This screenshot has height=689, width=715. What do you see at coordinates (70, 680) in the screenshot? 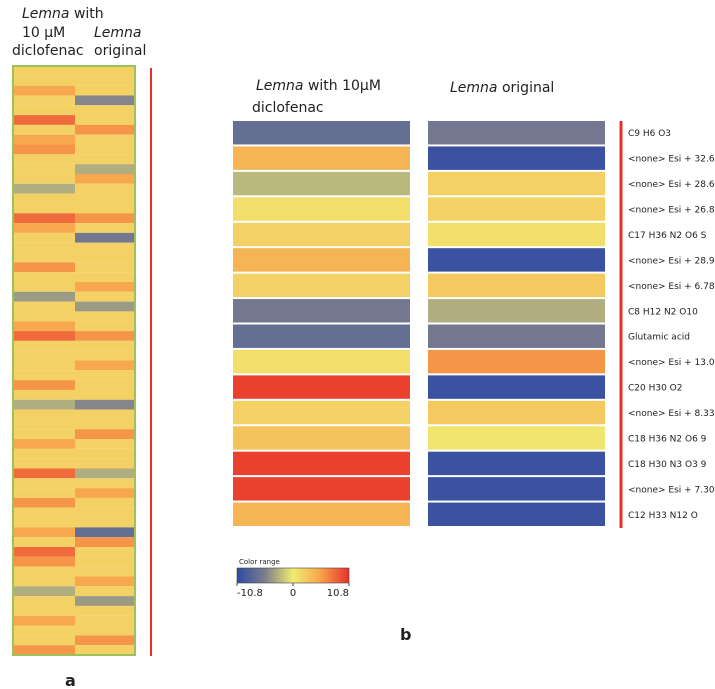
I see `panel-label: a` at bounding box center [70, 680].